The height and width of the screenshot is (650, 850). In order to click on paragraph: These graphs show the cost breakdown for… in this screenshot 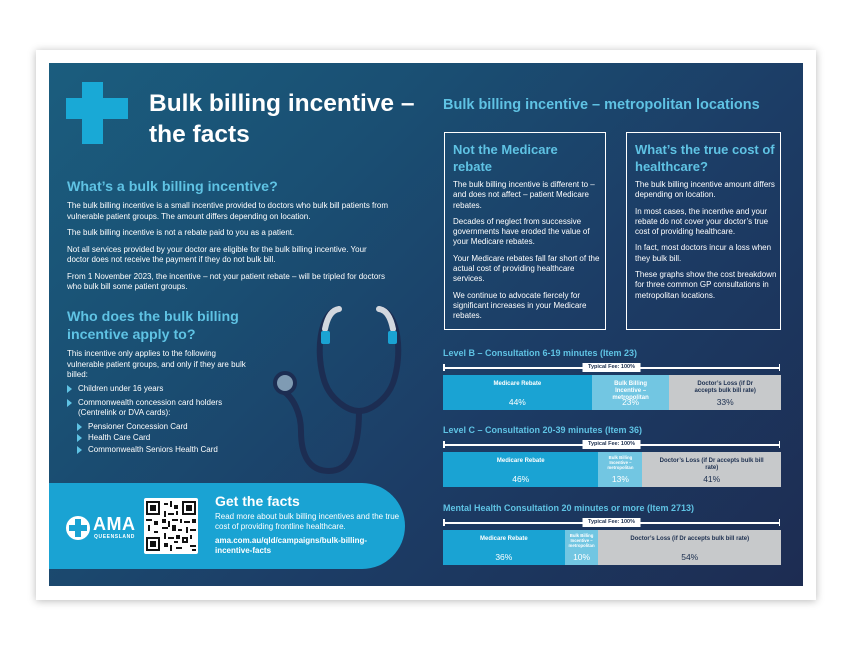, I will do `click(706, 285)`.